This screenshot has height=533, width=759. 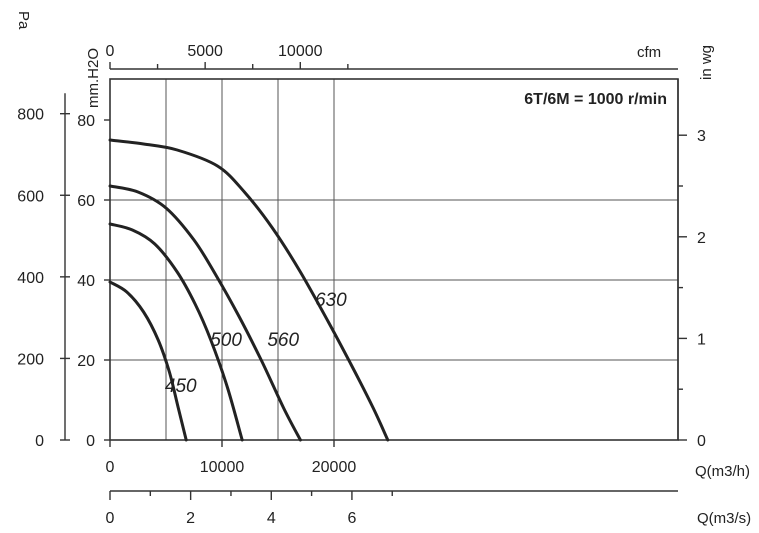 I want to click on cfm-tick-label: 5000, so click(x=205, y=51).